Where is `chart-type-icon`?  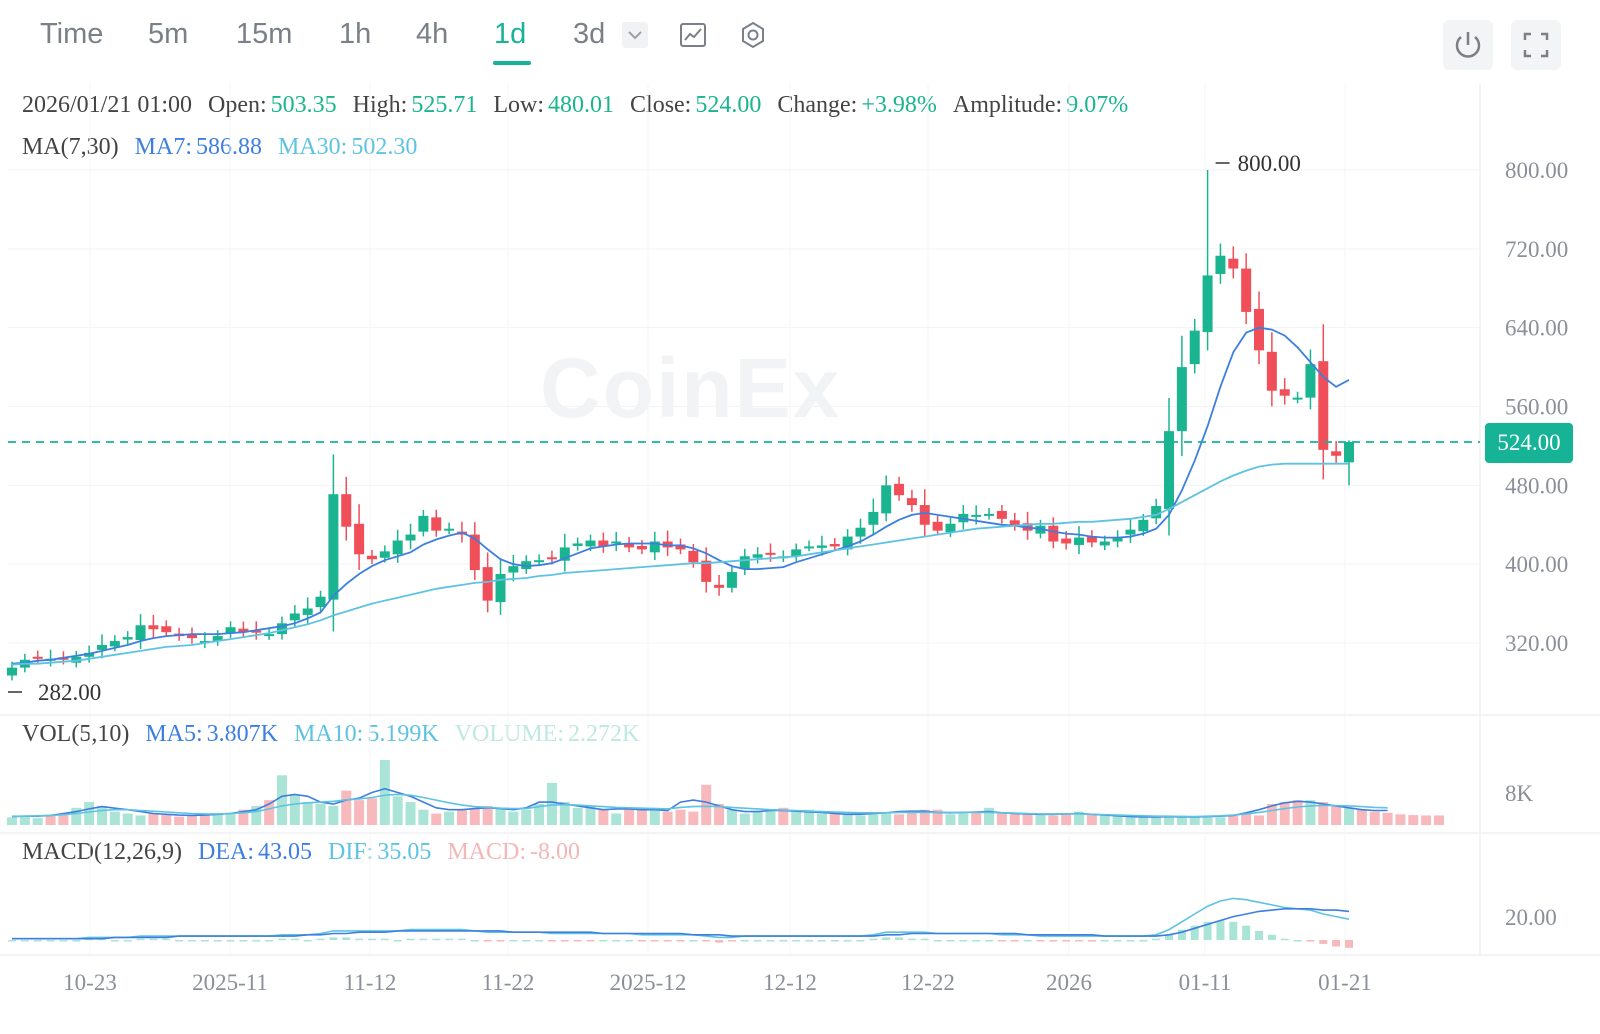
chart-type-icon is located at coordinates (693, 35).